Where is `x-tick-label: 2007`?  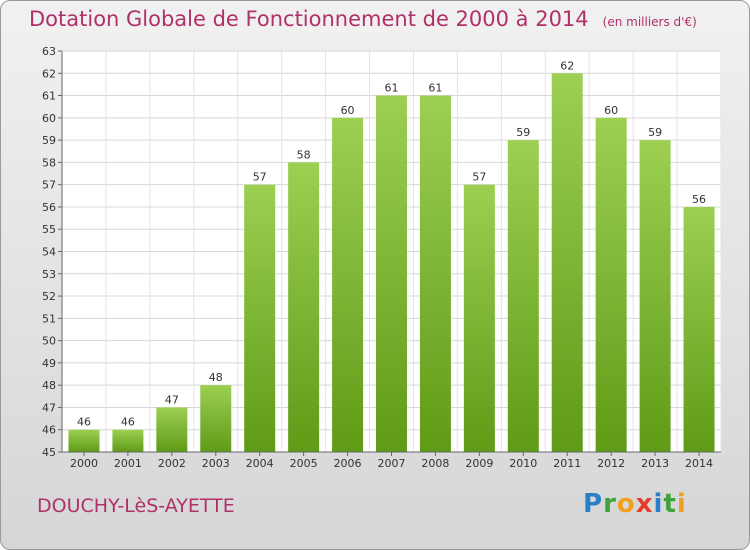 x-tick-label: 2007 is located at coordinates (392, 463).